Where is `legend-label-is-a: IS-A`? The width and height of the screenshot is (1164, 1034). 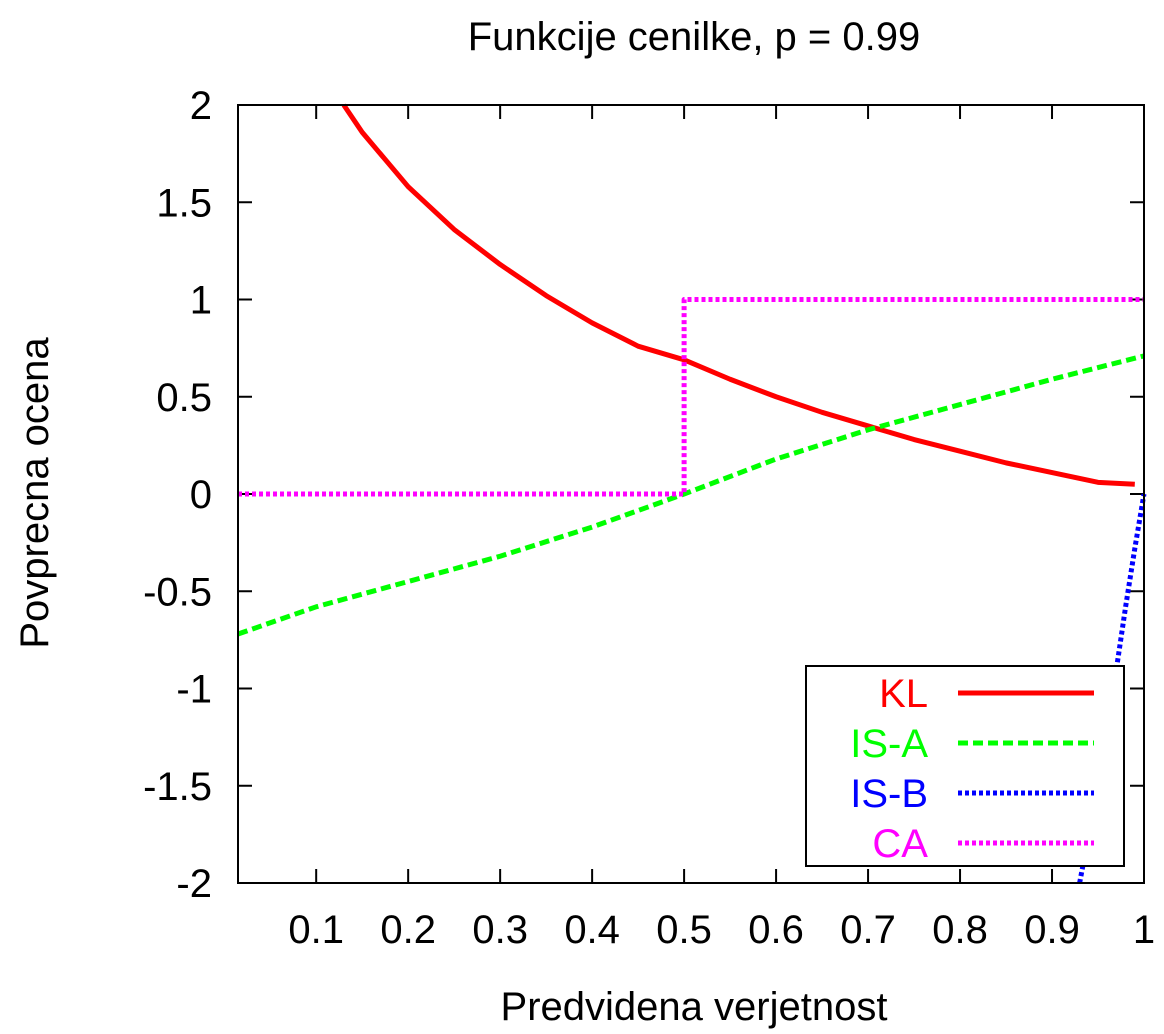 legend-label-is-a: IS-A is located at coordinates (889, 744).